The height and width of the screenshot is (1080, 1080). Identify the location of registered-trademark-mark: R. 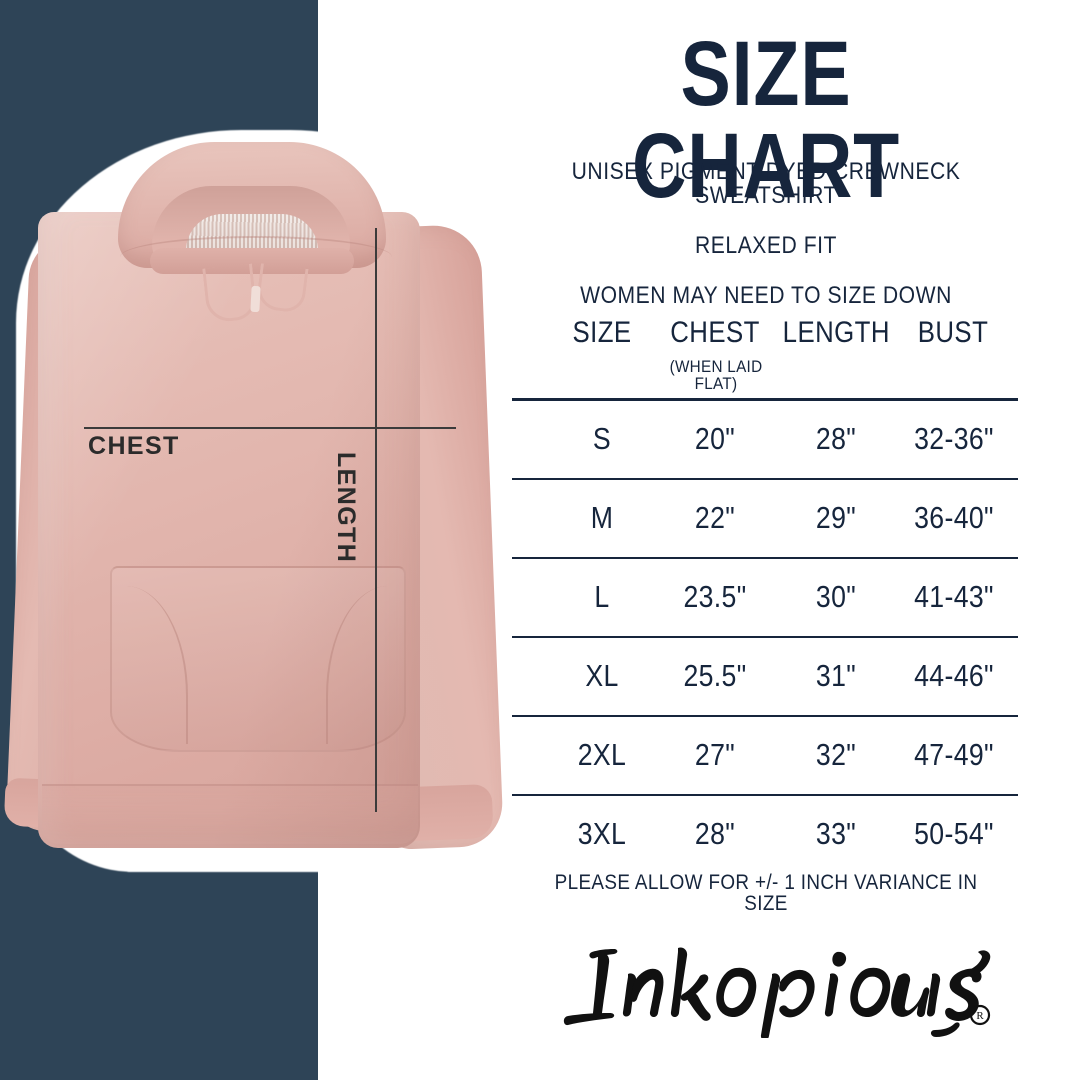
(980, 1015).